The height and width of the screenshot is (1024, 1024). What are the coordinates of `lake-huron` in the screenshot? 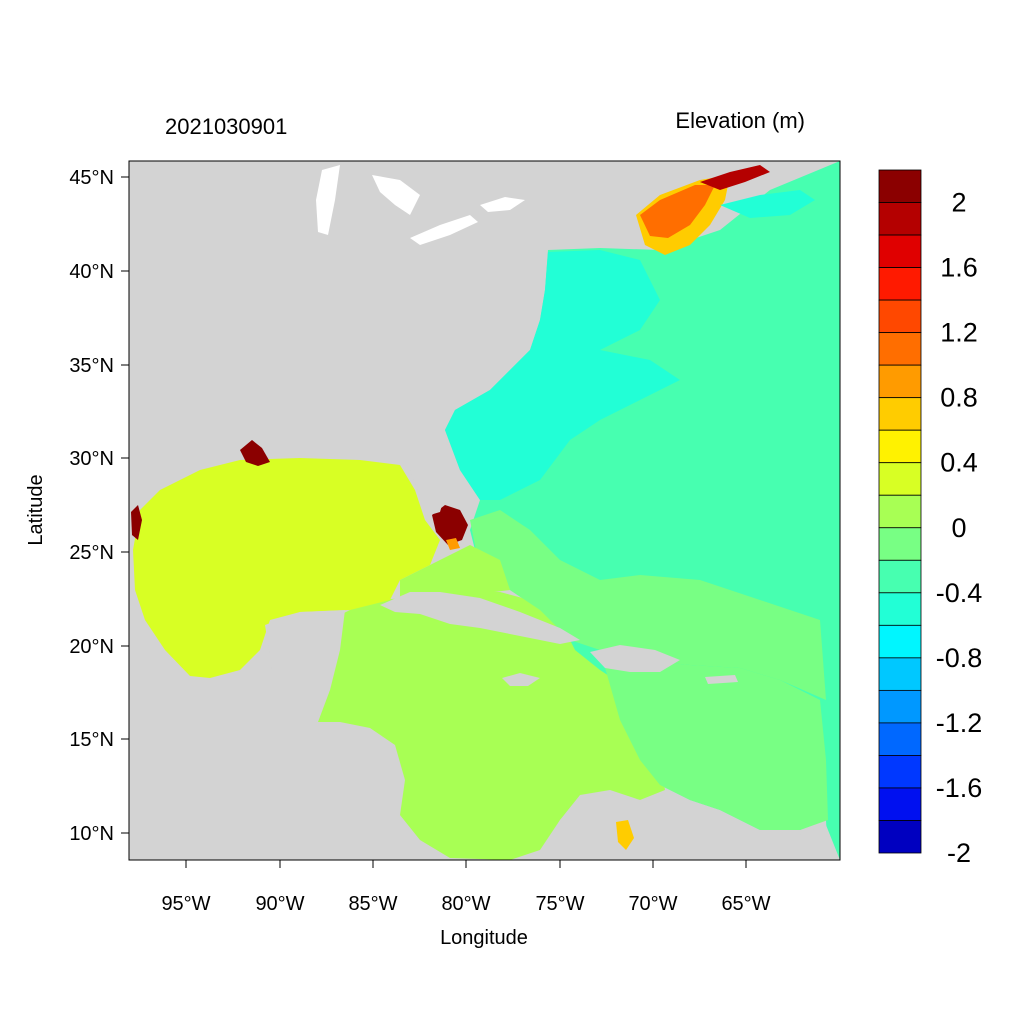 It's located at (396, 195).